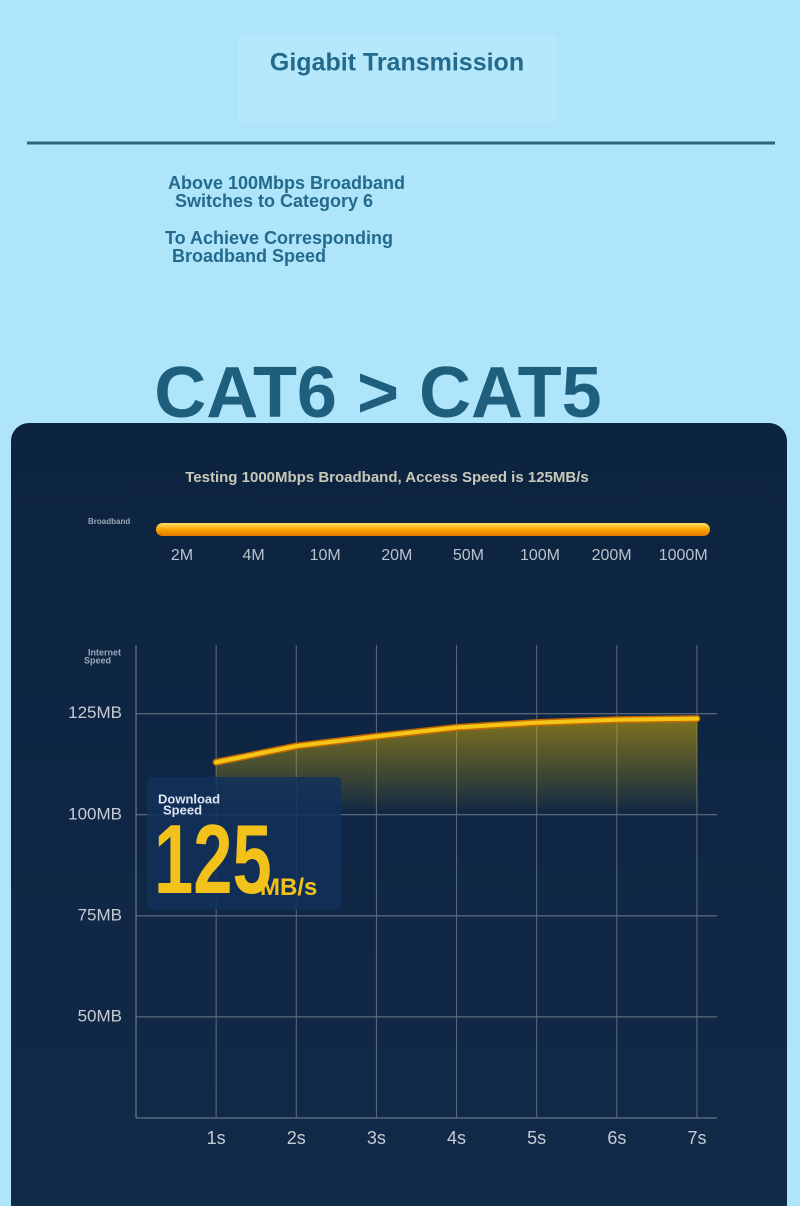  I want to click on y-tick-label: 125MB, so click(95, 712).